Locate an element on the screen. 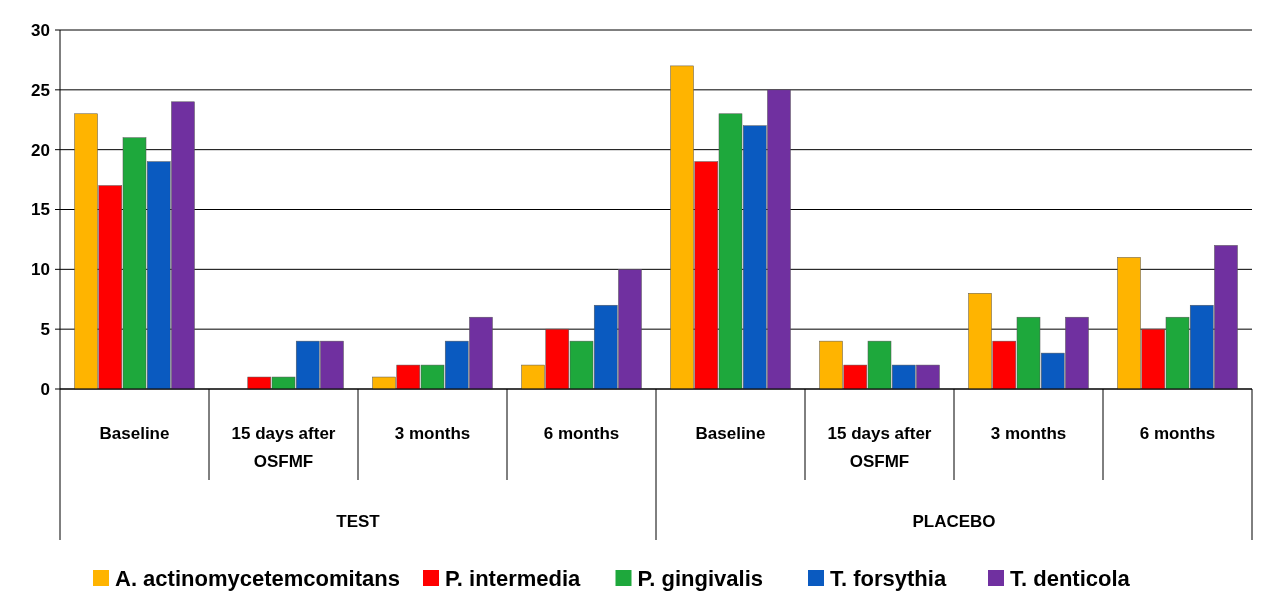  y-tick-label: 15 is located at coordinates (40, 210).